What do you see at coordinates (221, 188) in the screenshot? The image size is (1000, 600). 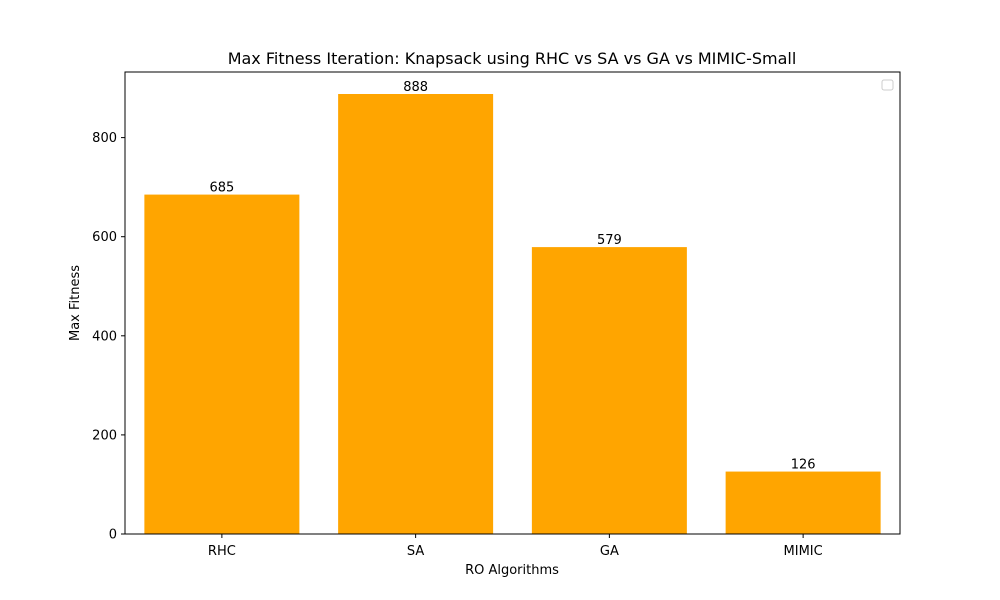 I see `data-label-rhc: 685` at bounding box center [221, 188].